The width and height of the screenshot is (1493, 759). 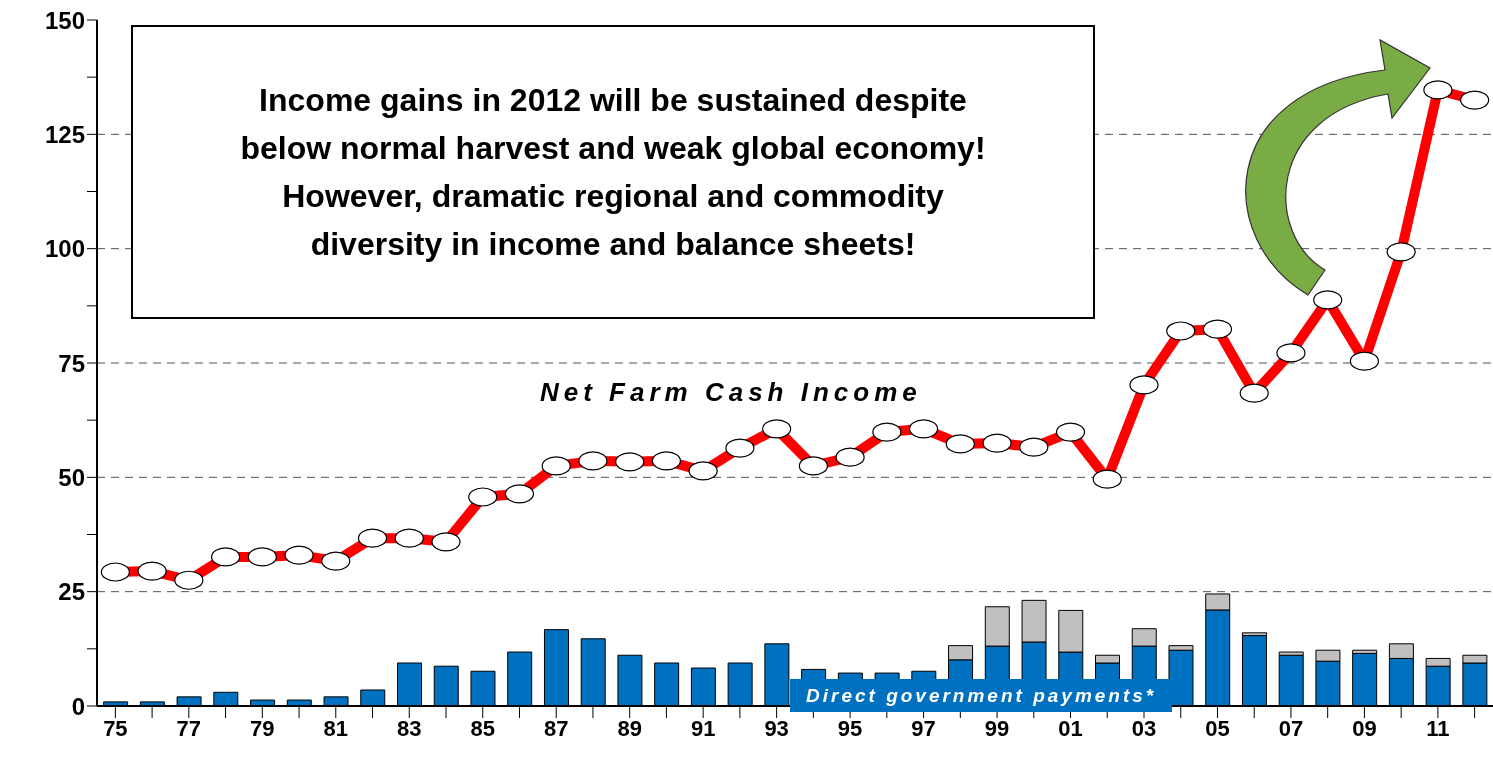 I want to click on x-tick-label: 83, so click(x=409, y=728).